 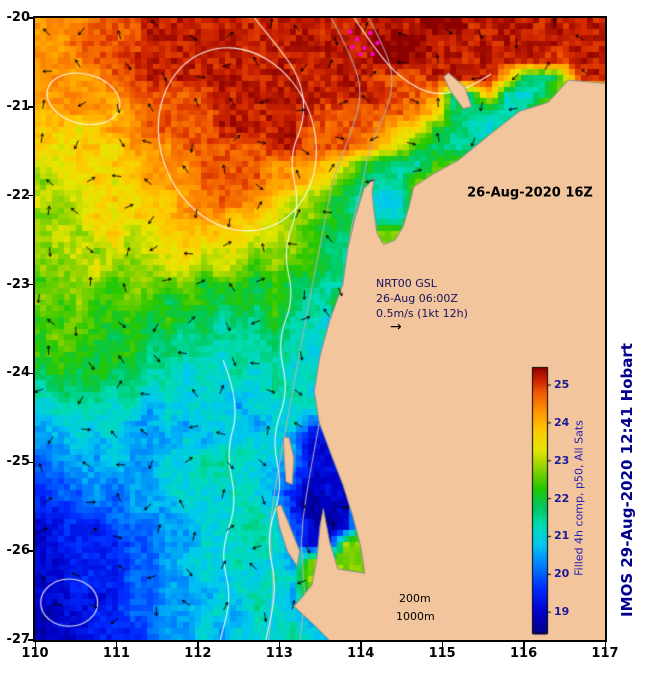 I want to click on colorbar-tick-label: 24, so click(x=562, y=422).